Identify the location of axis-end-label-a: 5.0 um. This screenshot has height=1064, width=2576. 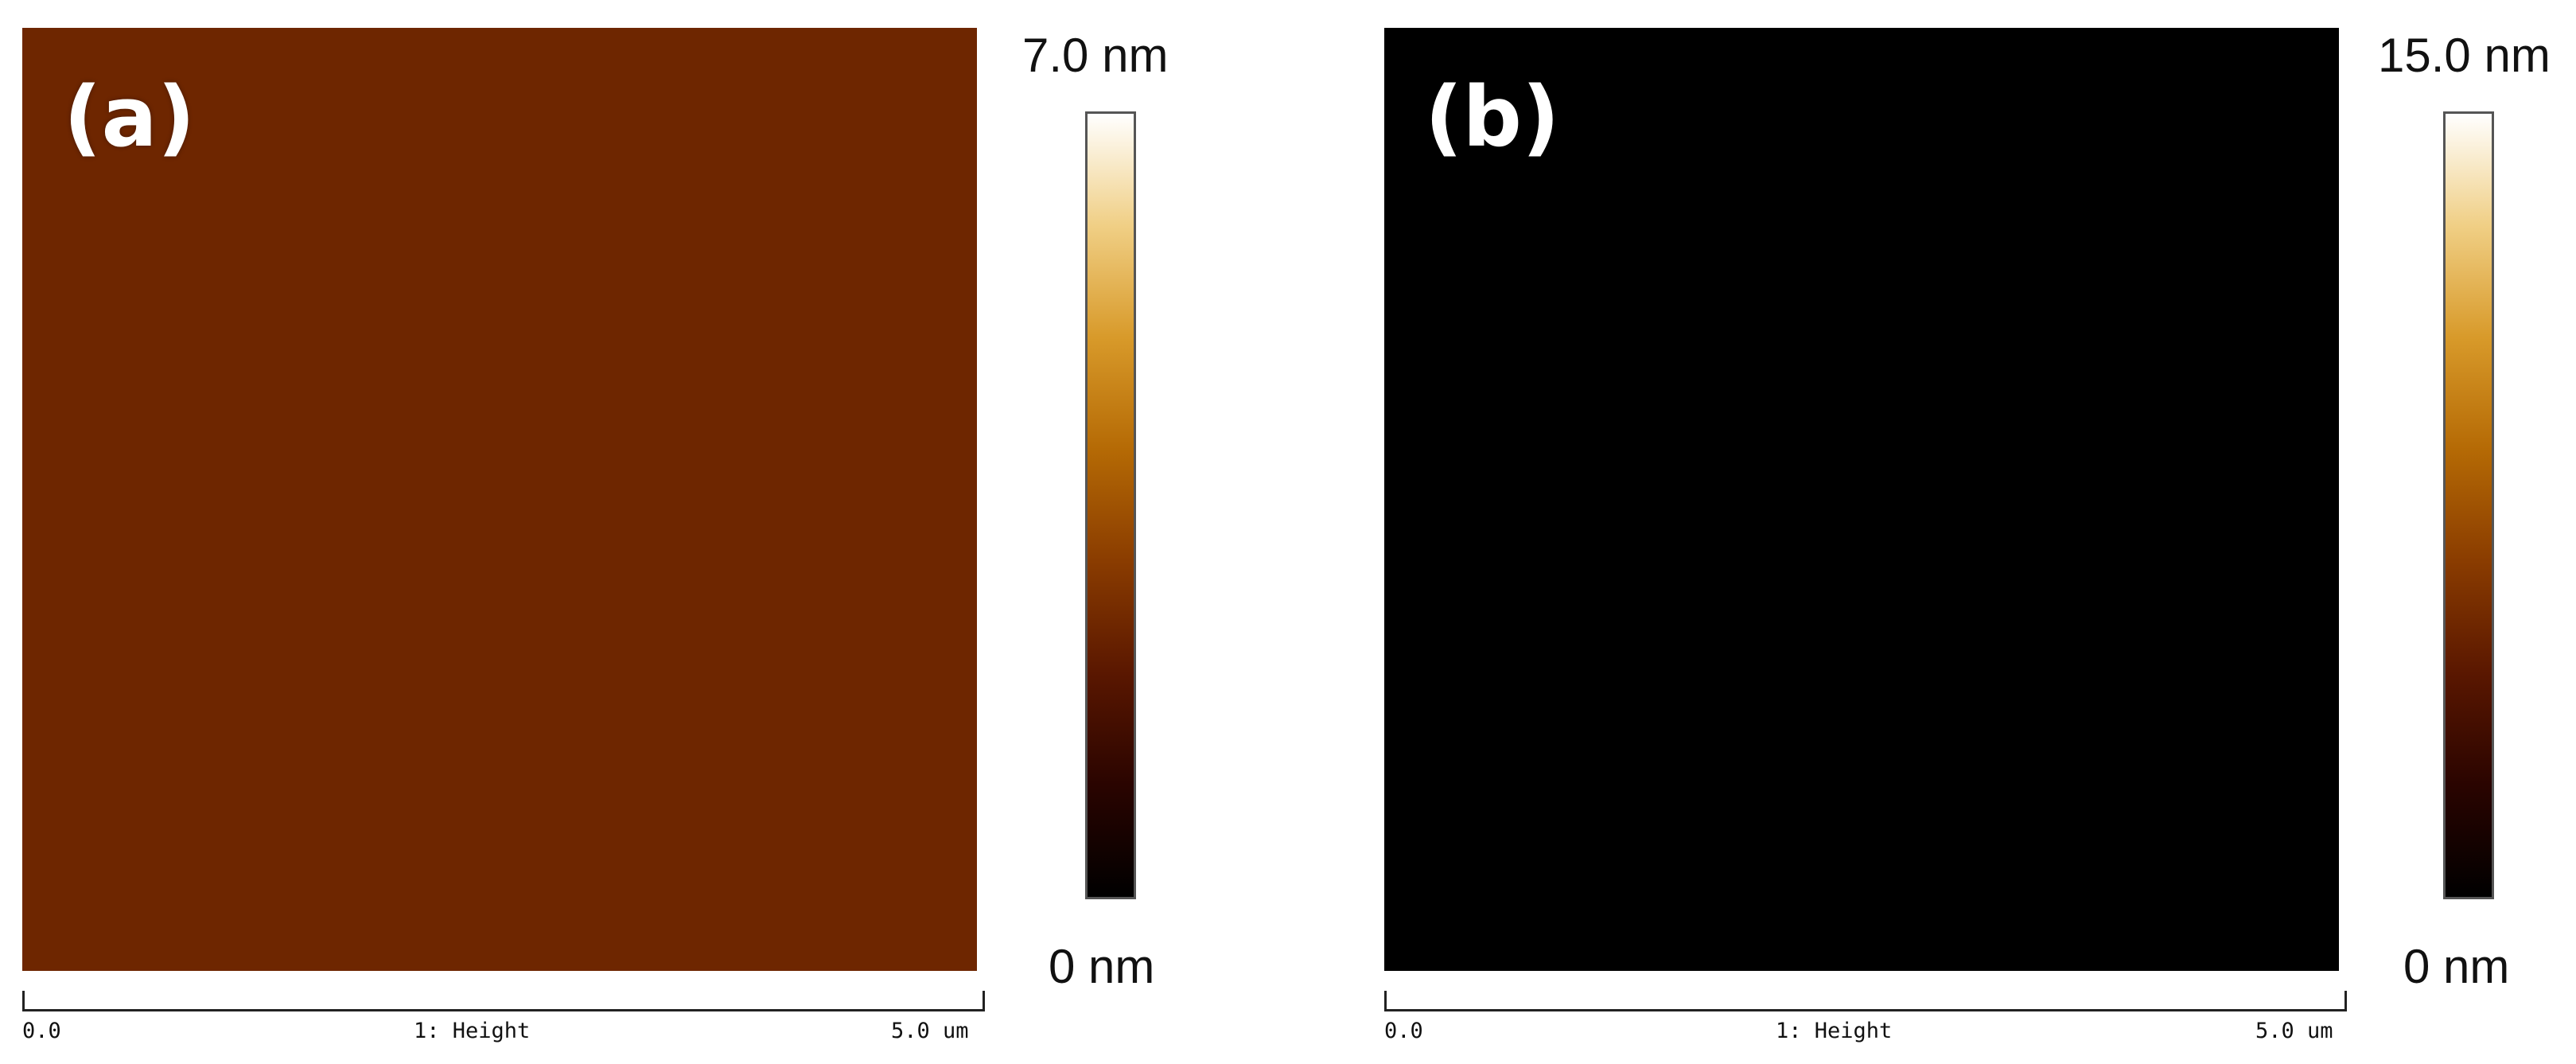
(930, 1031).